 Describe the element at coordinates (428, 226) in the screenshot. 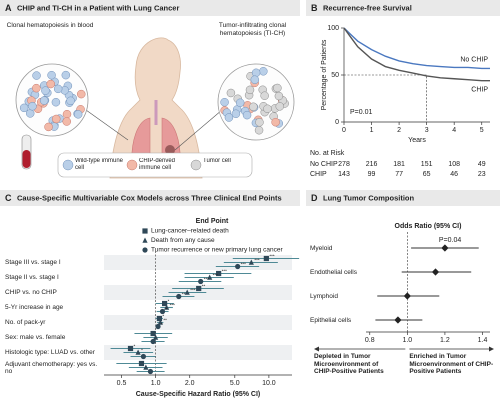

I see `axis-title: Odds Ratio (95% CI)` at that location.